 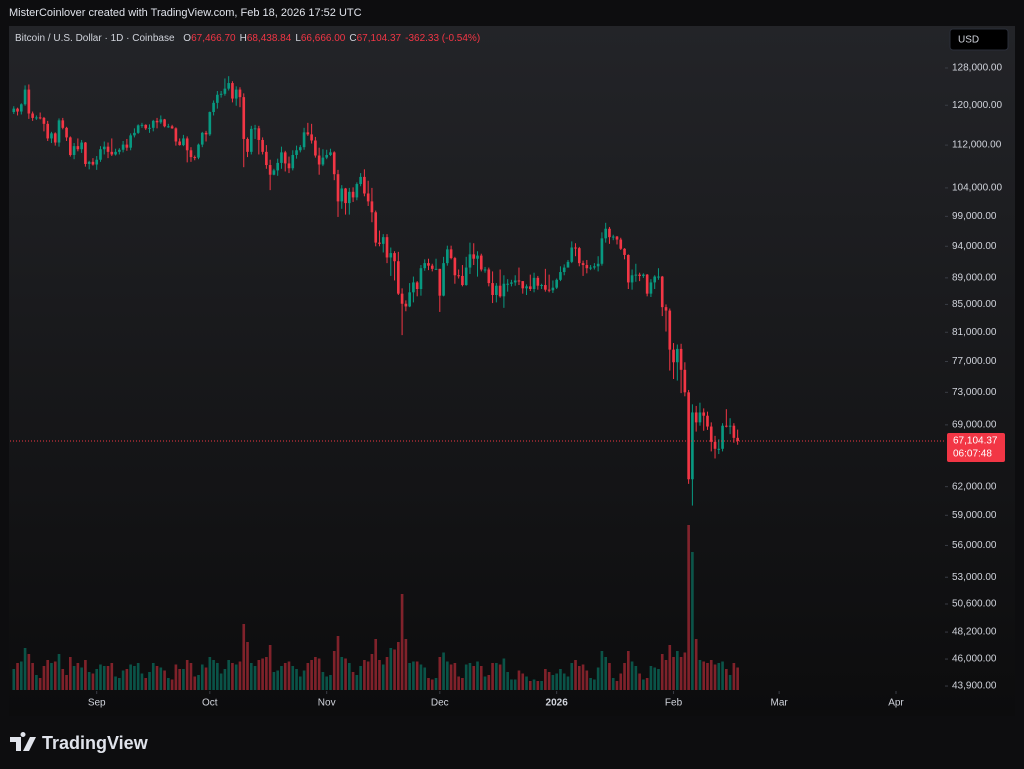 I want to click on y-tick-label: 89,000.00, so click(x=974, y=278).